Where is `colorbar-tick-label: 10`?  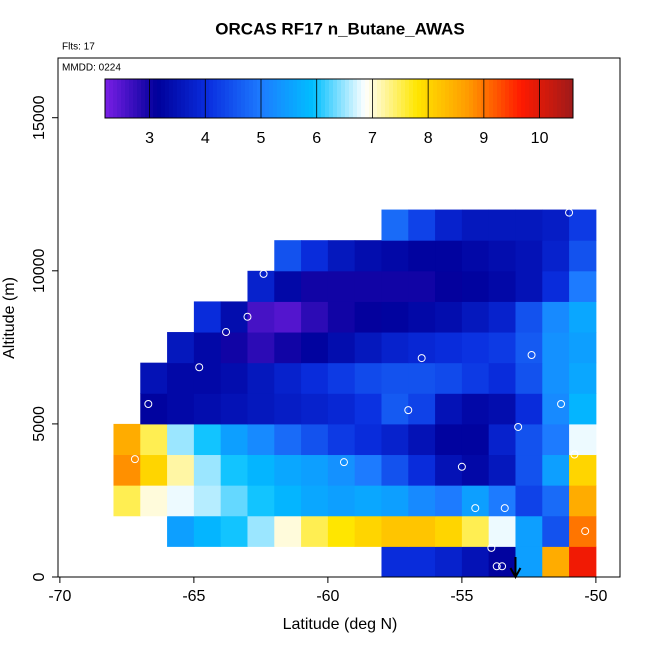 colorbar-tick-label: 10 is located at coordinates (540, 138).